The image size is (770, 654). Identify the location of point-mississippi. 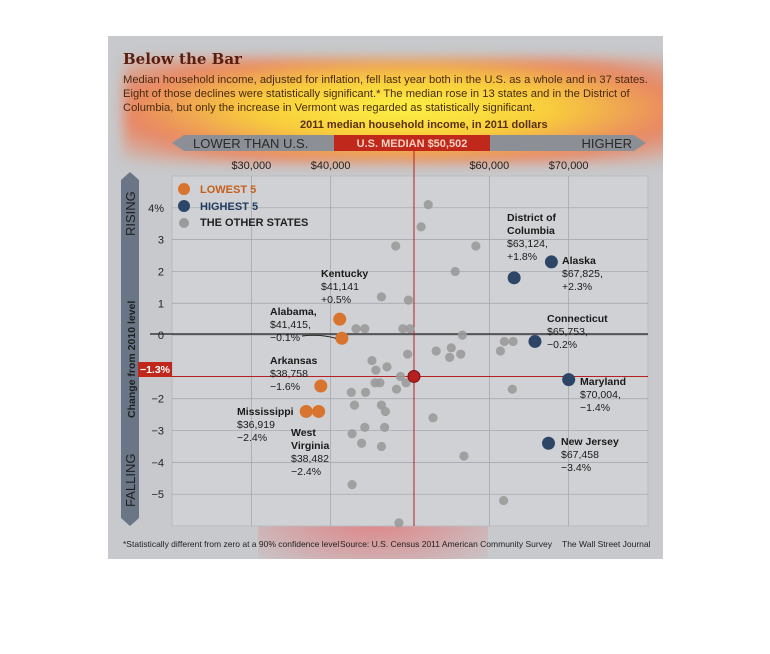
(306, 411).